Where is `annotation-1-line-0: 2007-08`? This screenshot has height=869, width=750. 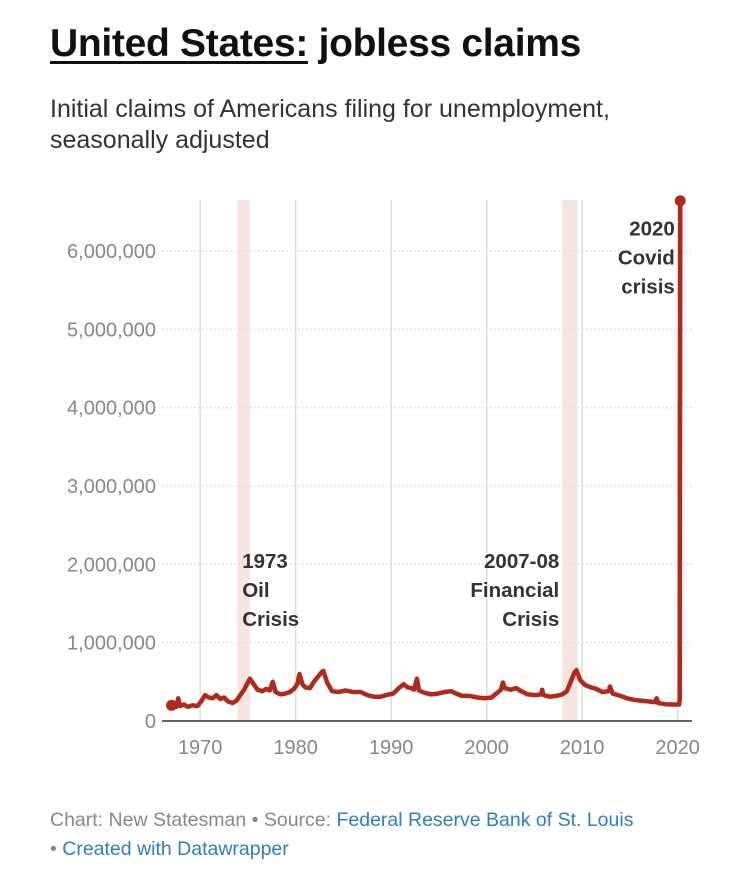
annotation-1-line-0: 2007-08 is located at coordinates (521, 561).